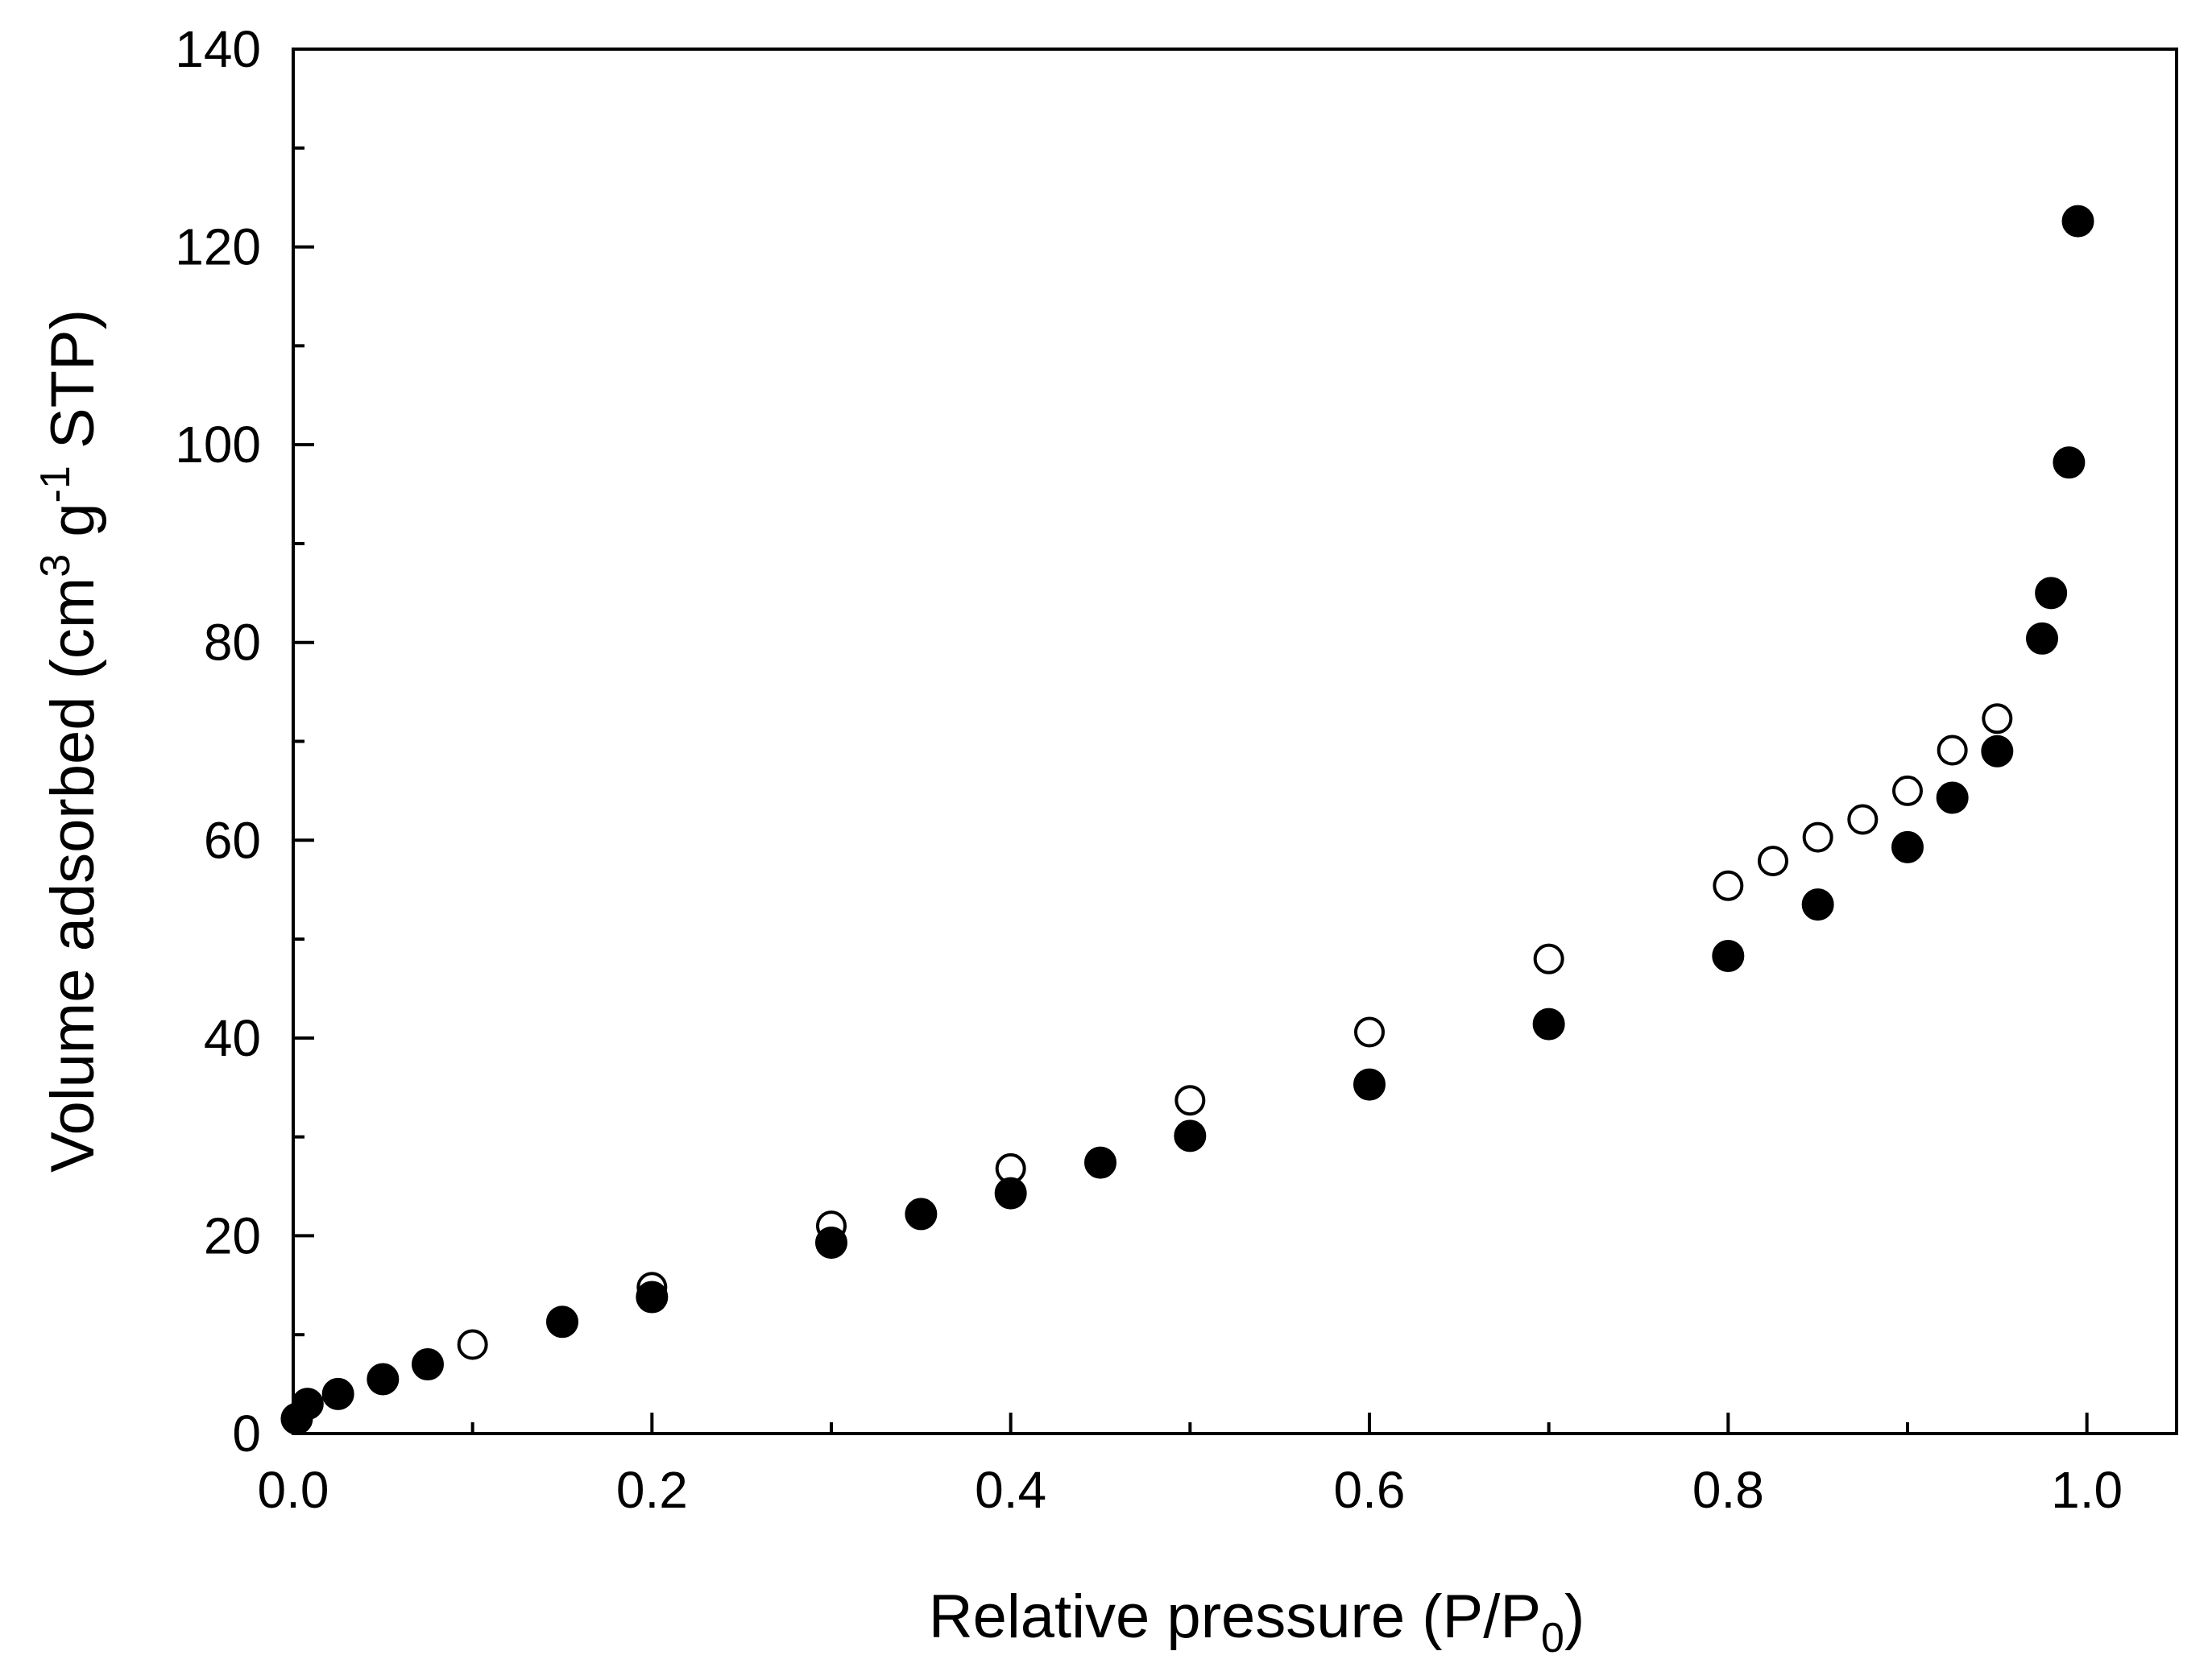 The image size is (2208, 1680). I want to click on y-tick-label: 60, so click(232, 840).